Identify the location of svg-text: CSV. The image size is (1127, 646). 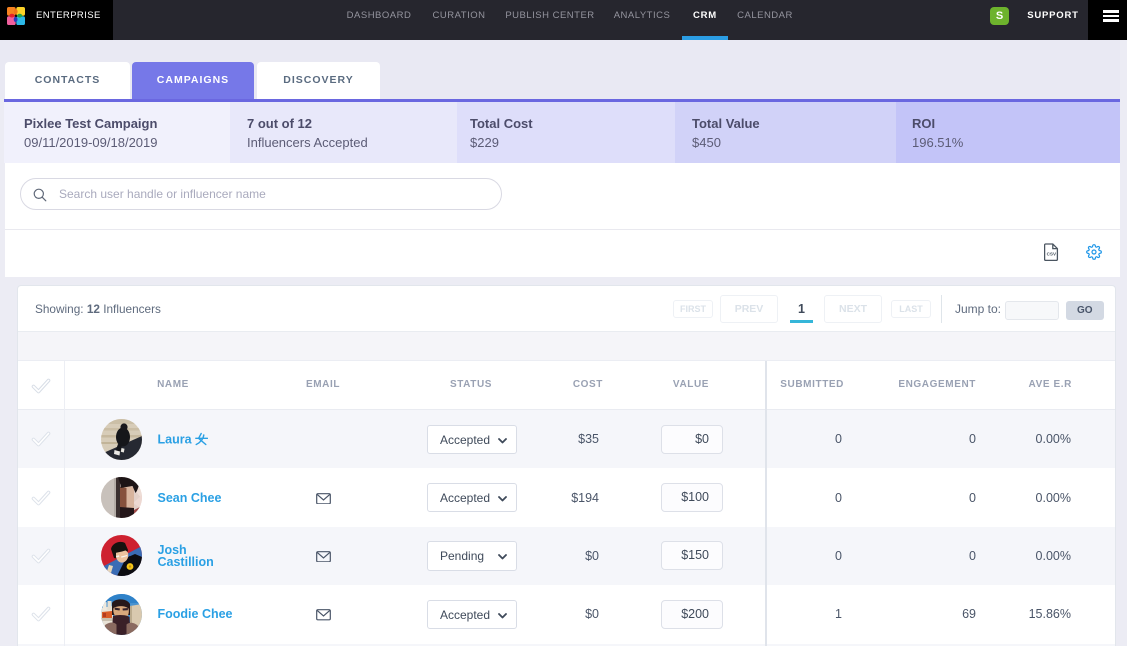
(1052, 254).